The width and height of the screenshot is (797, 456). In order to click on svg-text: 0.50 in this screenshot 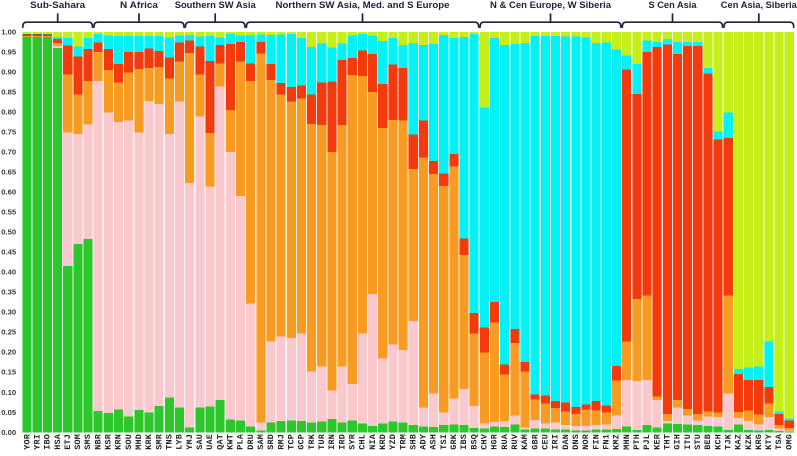, I will do `click(8, 232)`.